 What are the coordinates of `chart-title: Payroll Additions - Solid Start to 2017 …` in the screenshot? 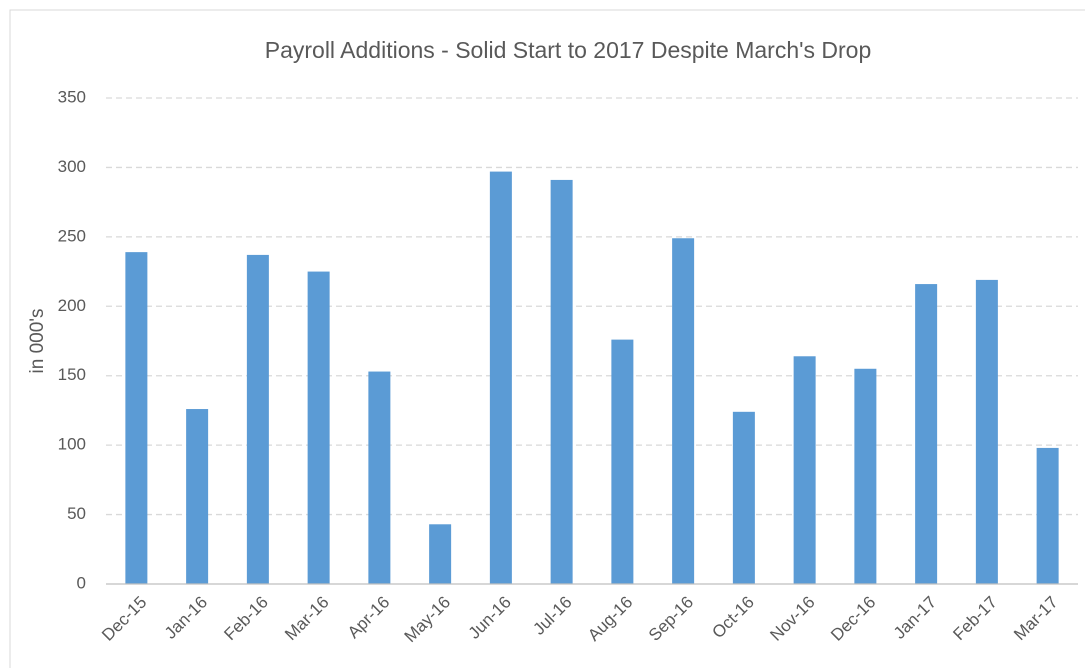 It's located at (568, 50).